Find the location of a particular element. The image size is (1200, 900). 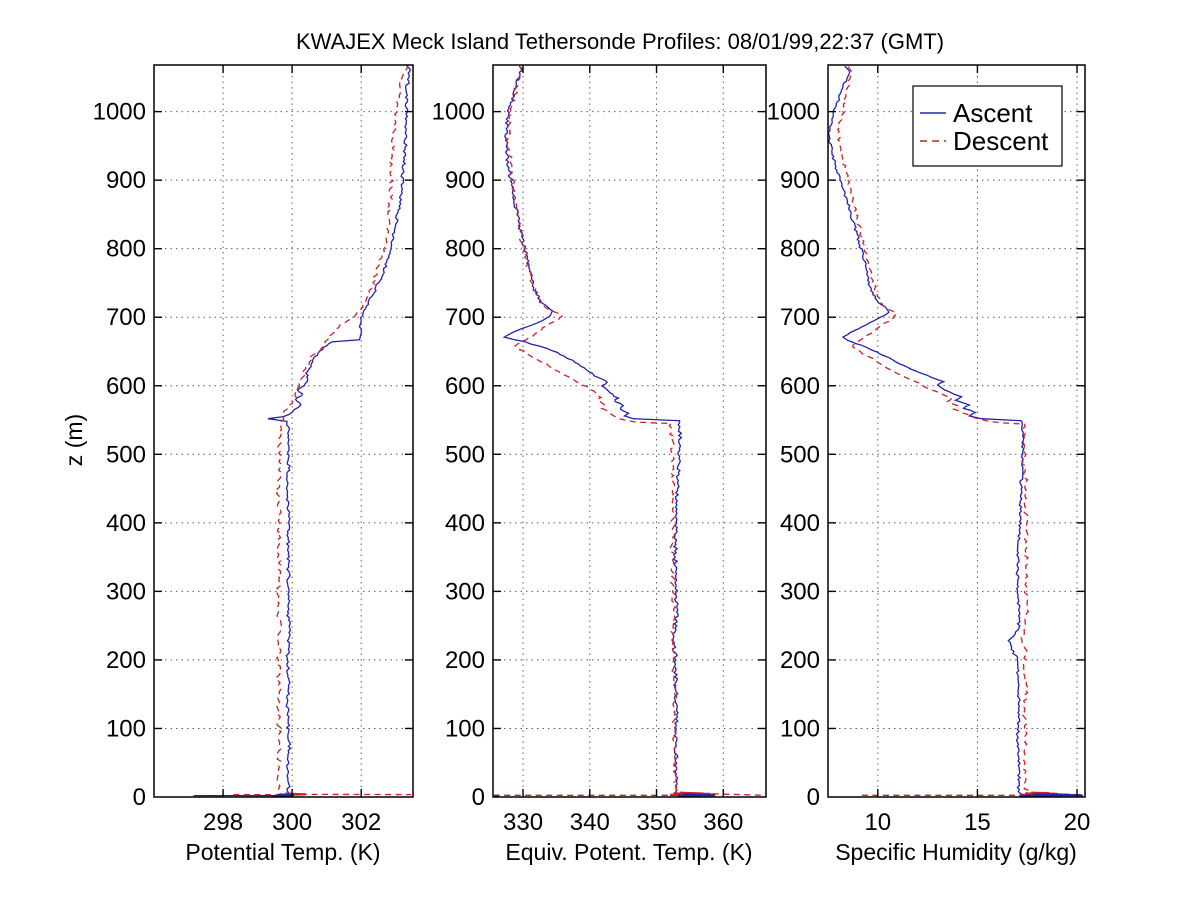

x-tick-label: 15 is located at coordinates (977, 822).